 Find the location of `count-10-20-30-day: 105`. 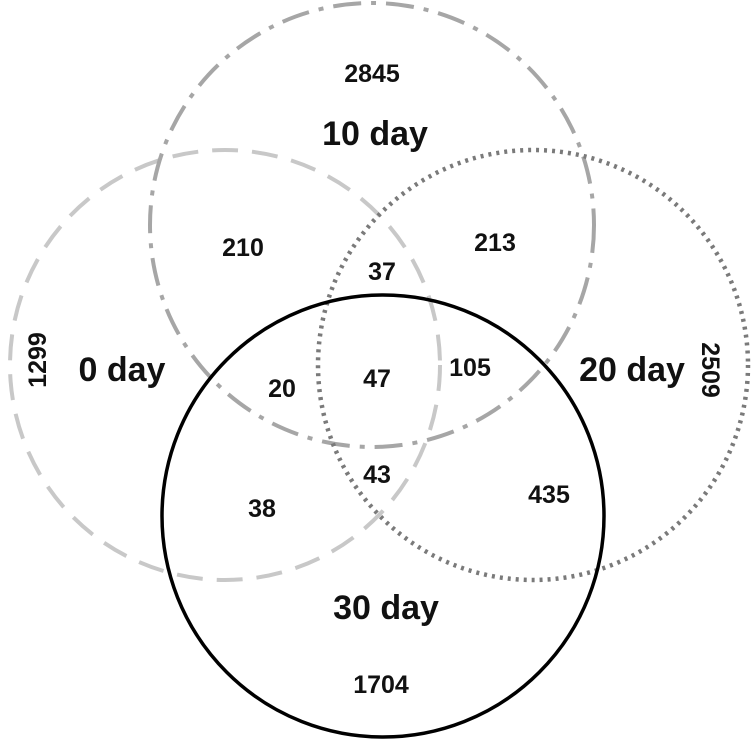

count-10-20-30-day: 105 is located at coordinates (470, 368).